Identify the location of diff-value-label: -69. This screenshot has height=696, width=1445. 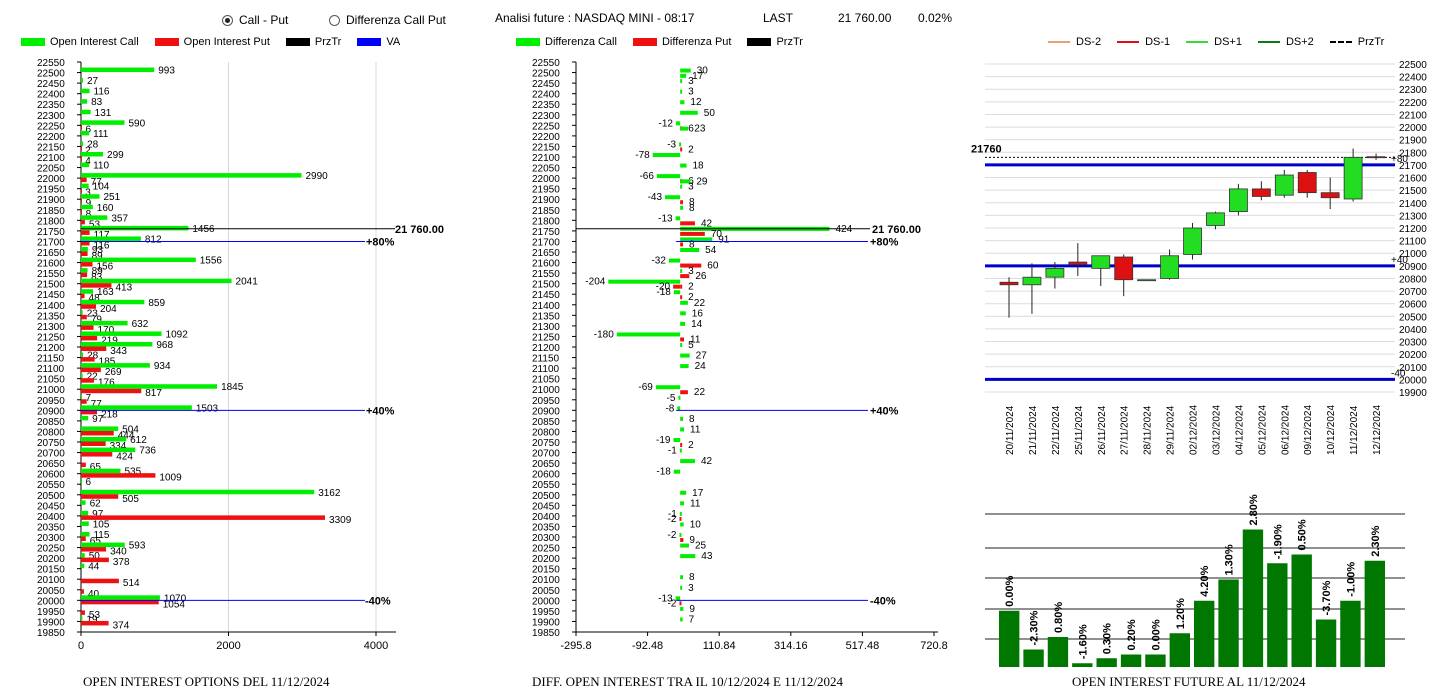
(645, 387).